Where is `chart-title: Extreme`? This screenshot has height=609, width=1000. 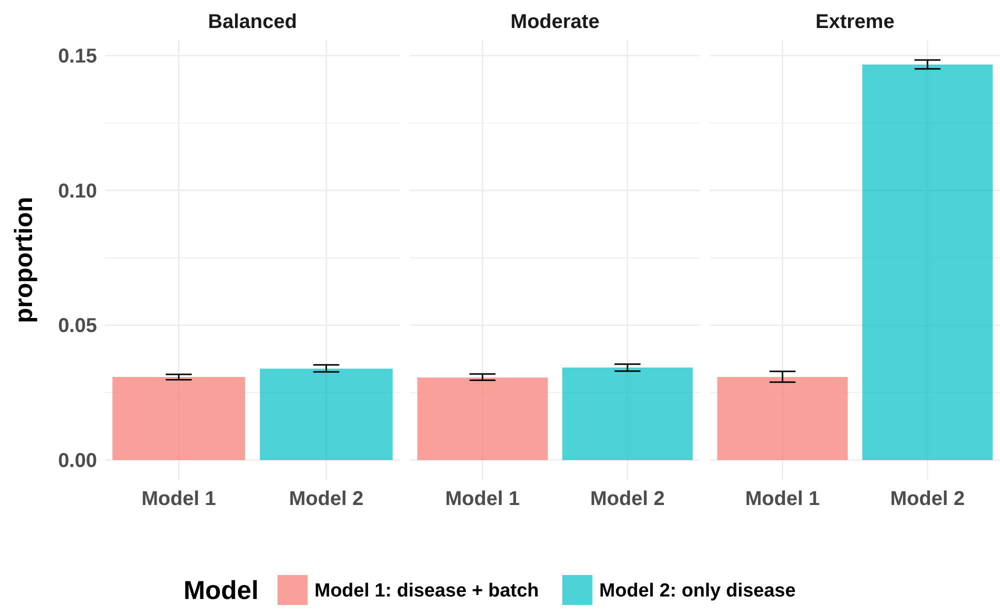 chart-title: Extreme is located at coordinates (855, 22).